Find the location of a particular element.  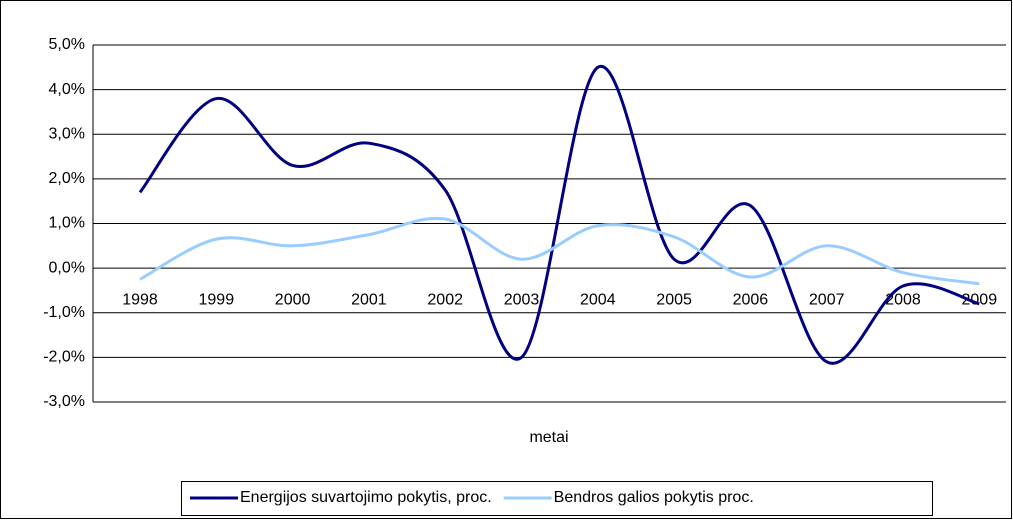

y-tick-label: 5,0% is located at coordinates (67, 44).